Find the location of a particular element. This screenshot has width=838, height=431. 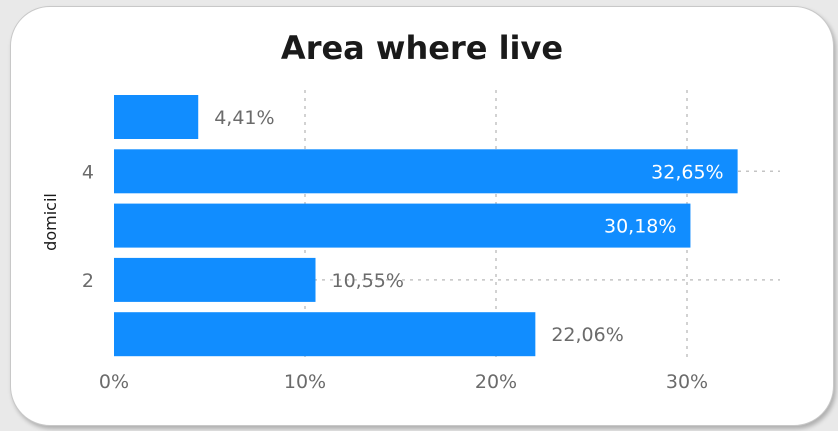

data-label: 10,55% is located at coordinates (368, 281).